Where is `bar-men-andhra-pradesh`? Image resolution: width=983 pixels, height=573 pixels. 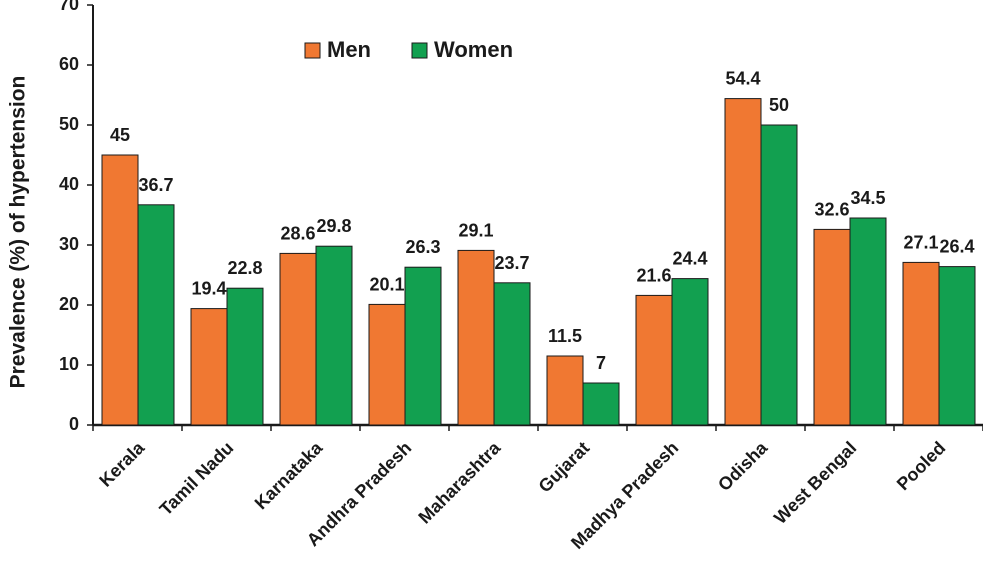 bar-men-andhra-pradesh is located at coordinates (387, 364).